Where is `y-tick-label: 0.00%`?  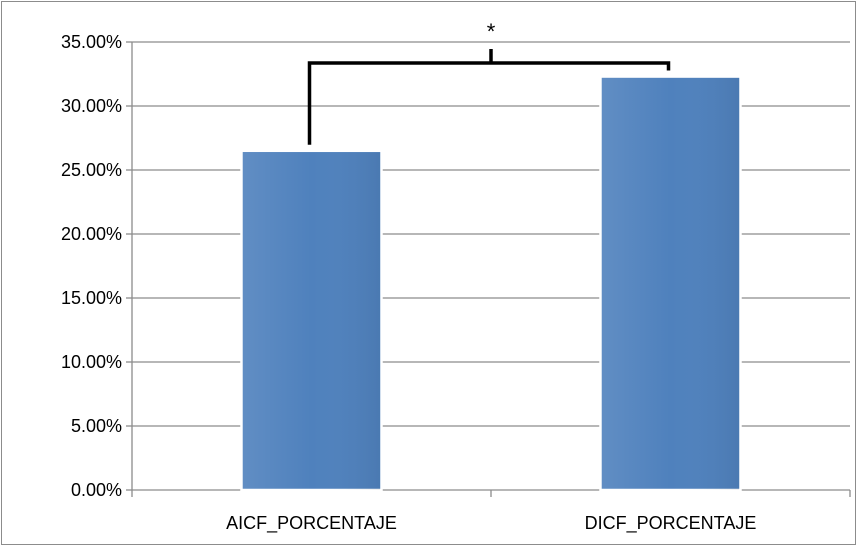 y-tick-label: 0.00% is located at coordinates (96, 490).